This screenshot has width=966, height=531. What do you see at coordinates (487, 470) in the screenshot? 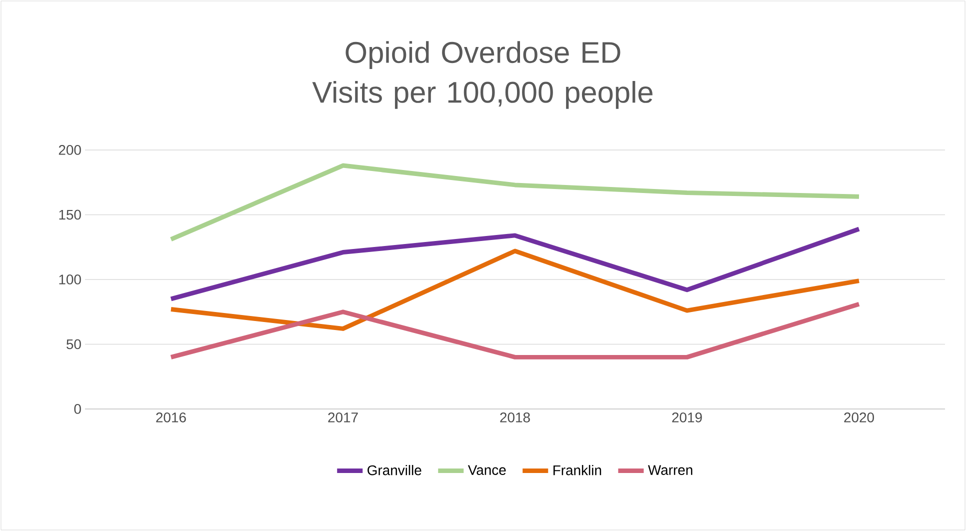
I see `legend-label: Vance` at bounding box center [487, 470].